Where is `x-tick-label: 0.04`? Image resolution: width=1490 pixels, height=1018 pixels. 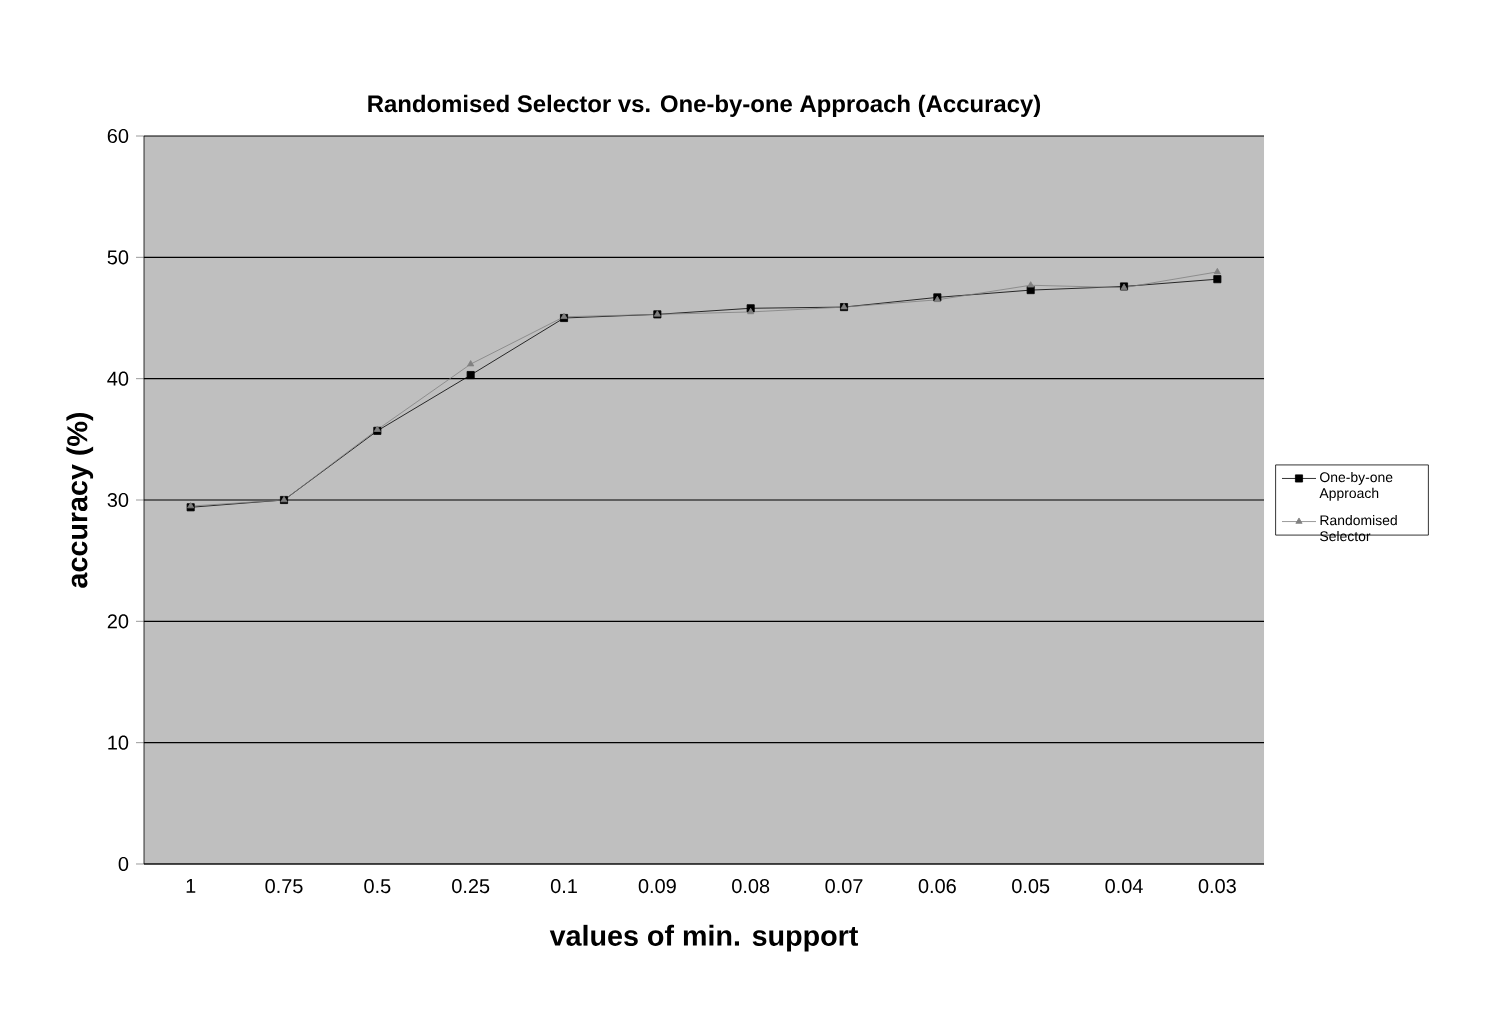 x-tick-label: 0.04 is located at coordinates (1124, 886).